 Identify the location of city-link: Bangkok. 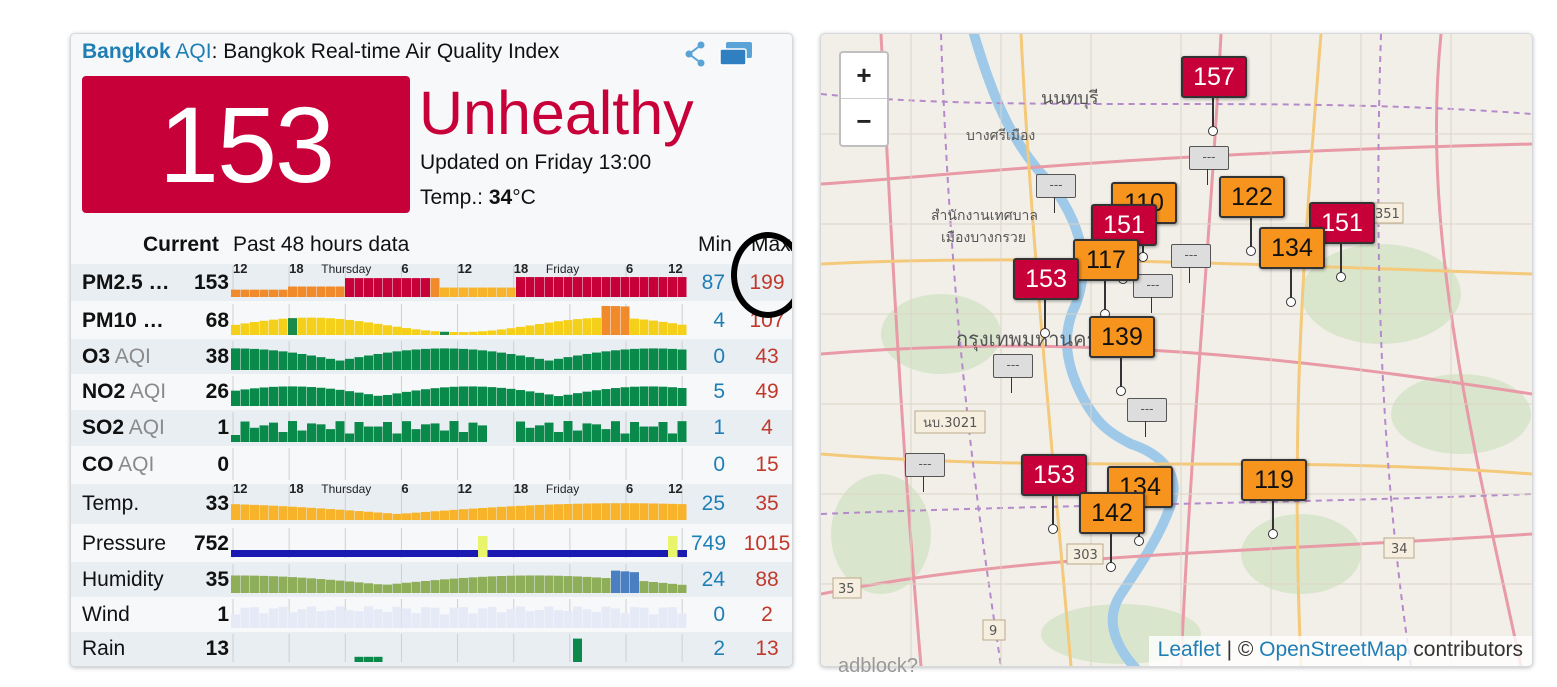
(126, 51).